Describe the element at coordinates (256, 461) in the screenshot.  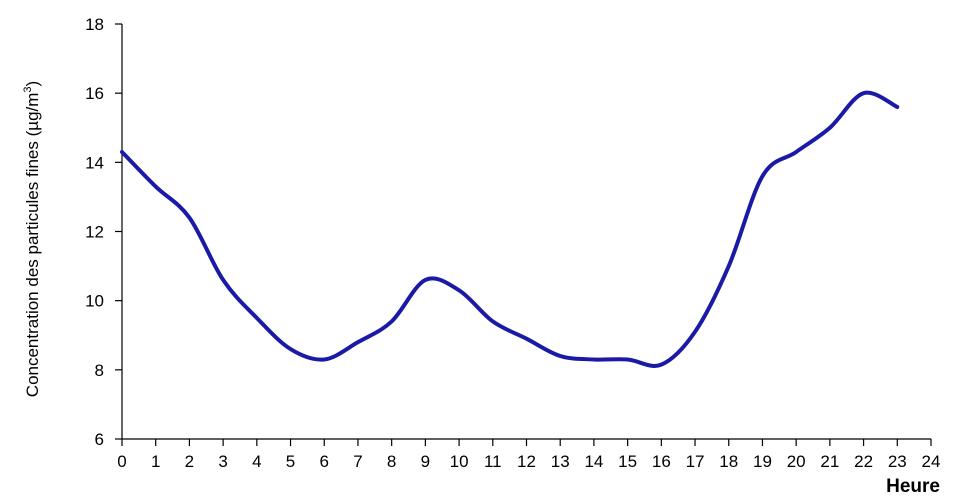
I see `x-tick-label: 4` at that location.